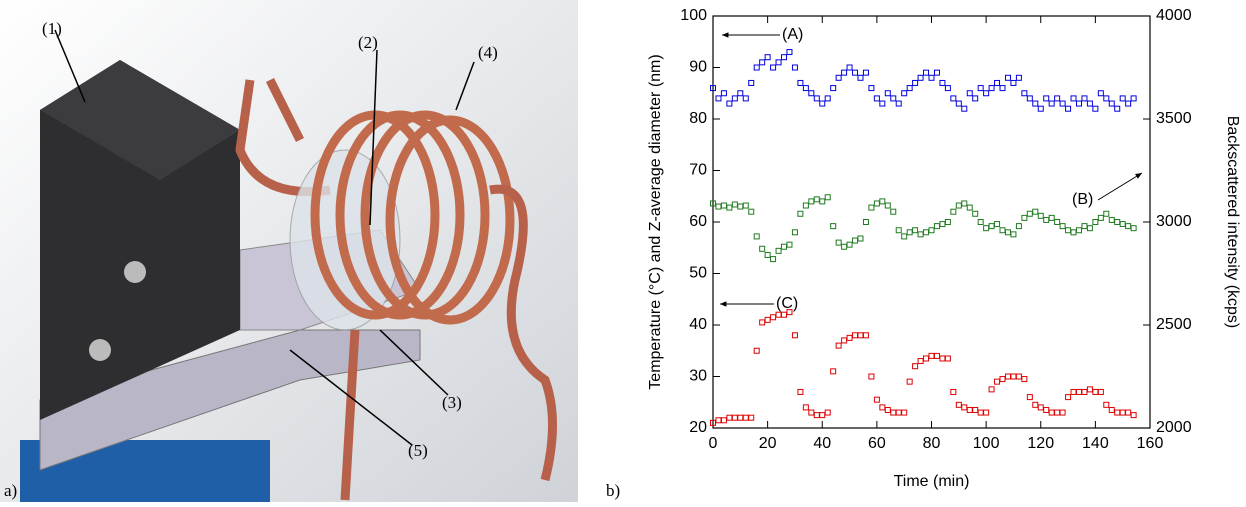 The height and width of the screenshot is (507, 1246). I want to click on annotation-arrow, so click(1120, 186).